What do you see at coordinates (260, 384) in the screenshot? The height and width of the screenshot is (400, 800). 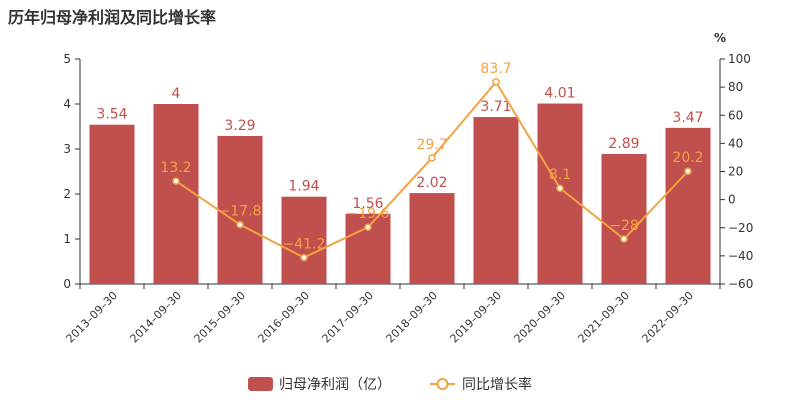 I see `legend-bar-swatch` at bounding box center [260, 384].